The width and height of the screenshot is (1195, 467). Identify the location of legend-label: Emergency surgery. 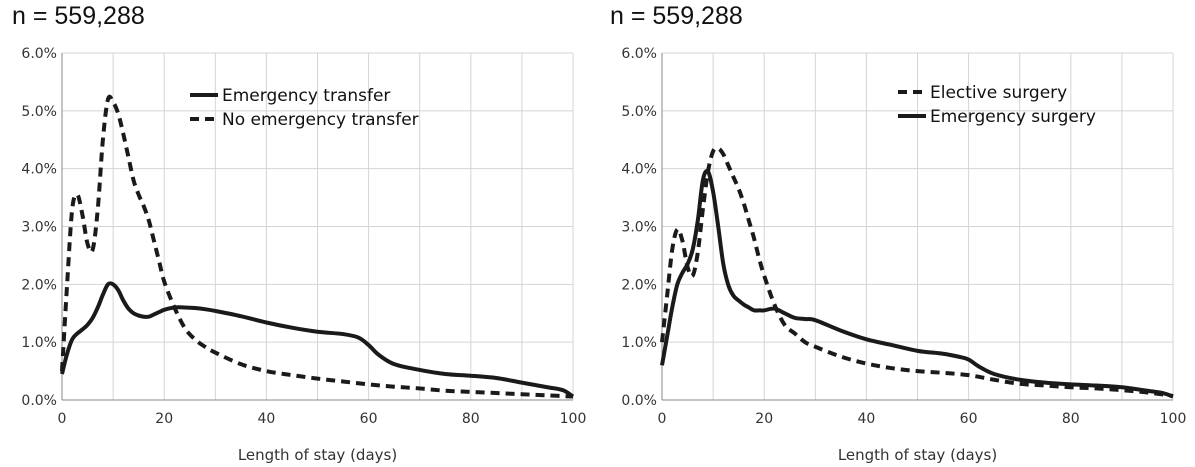
(1013, 117).